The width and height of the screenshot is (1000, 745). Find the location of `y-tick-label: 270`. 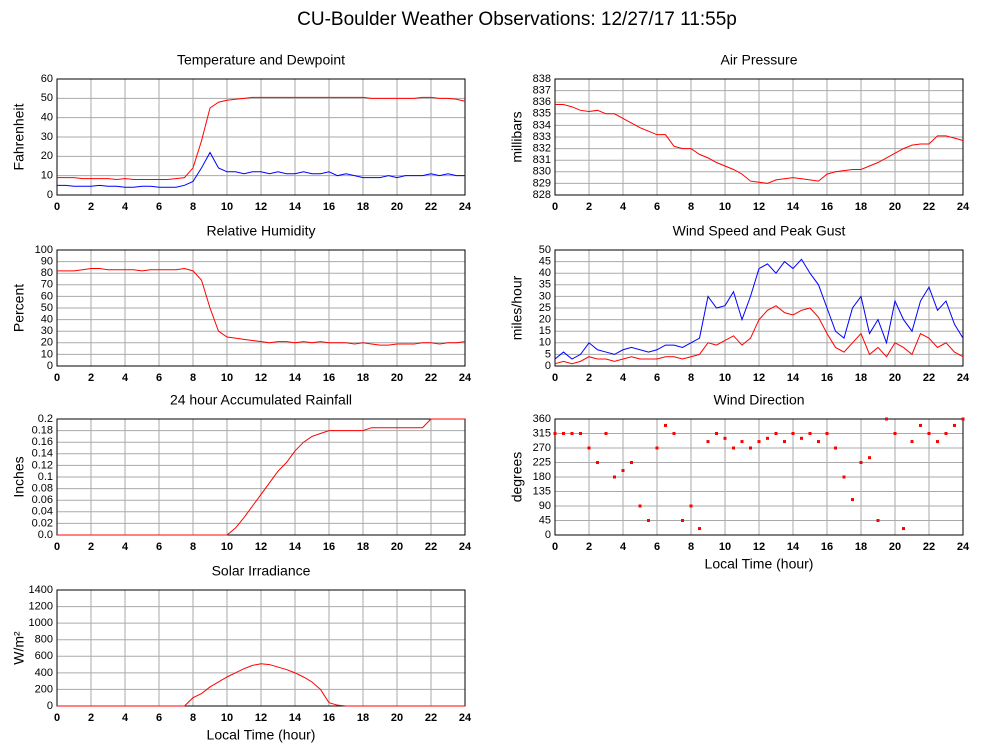

y-tick-label: 270 is located at coordinates (542, 448).